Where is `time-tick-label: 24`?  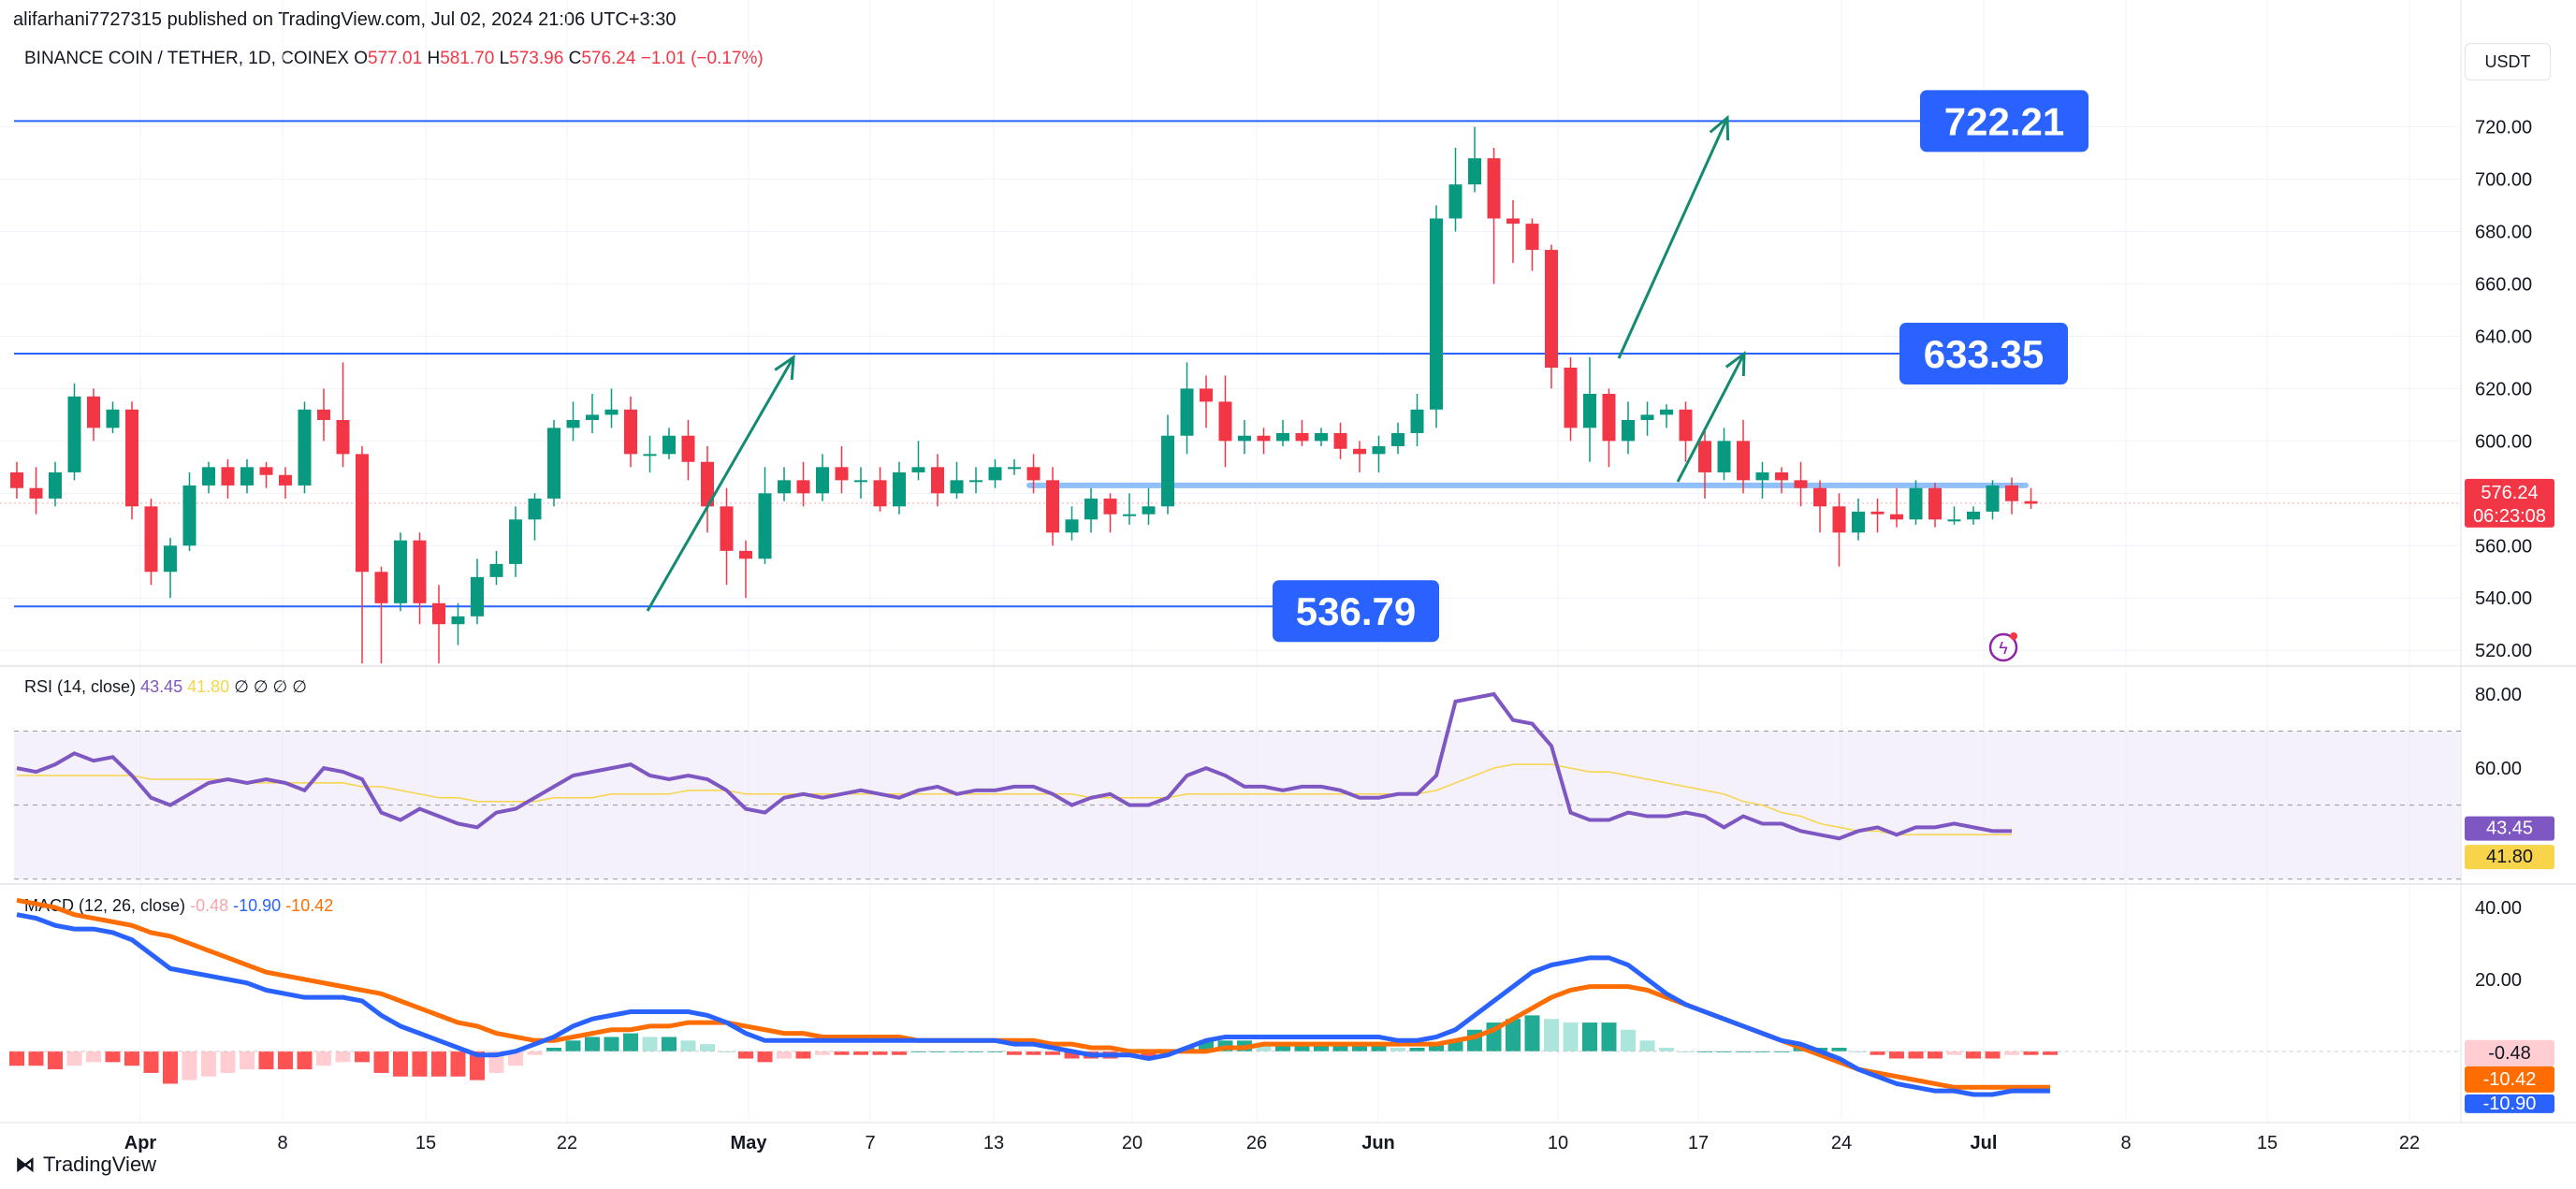
time-tick-label: 24 is located at coordinates (1841, 1143).